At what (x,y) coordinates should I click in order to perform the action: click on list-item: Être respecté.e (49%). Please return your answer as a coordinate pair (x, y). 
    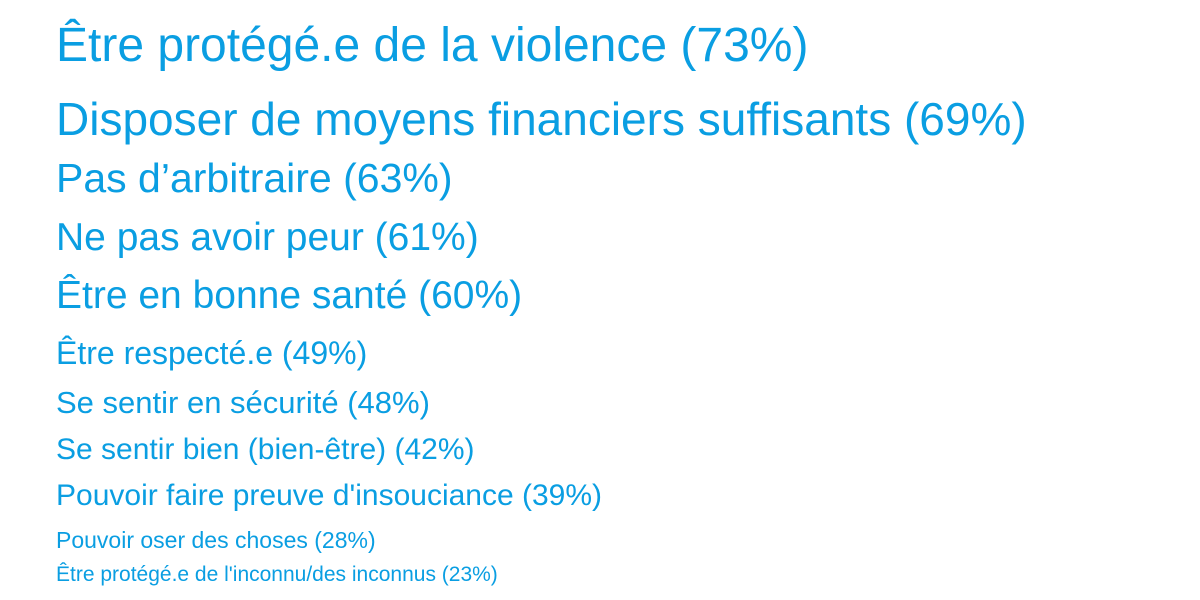
    Looking at the image, I should click on (212, 353).